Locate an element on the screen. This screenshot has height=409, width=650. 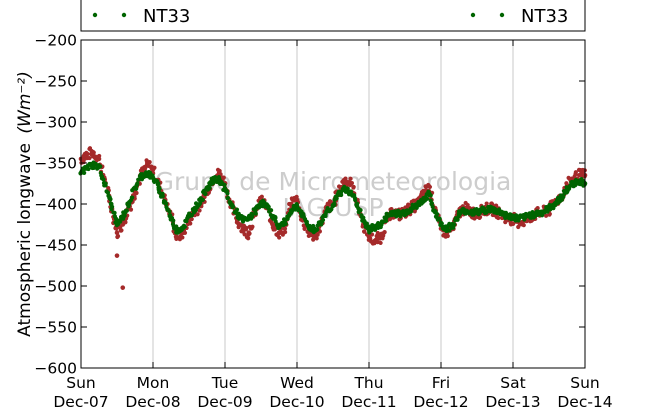
x-tick-label-date: Dec-13 is located at coordinates (512, 401).